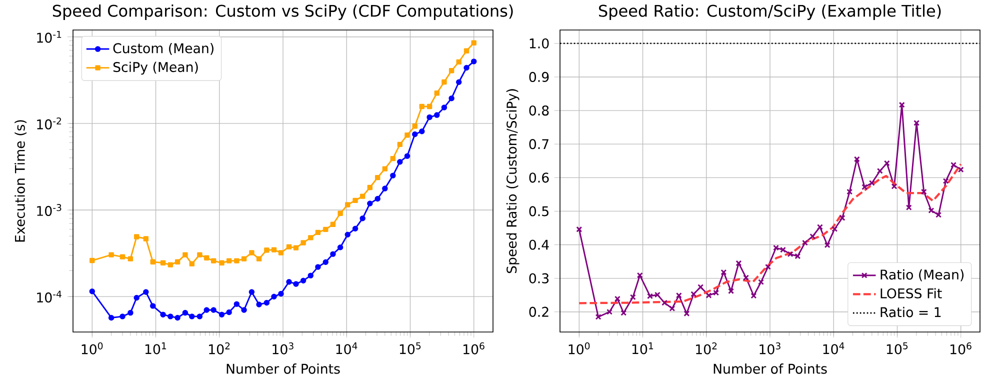 This screenshot has width=989, height=390. Describe the element at coordinates (20, 181) in the screenshot. I see `y-axis-title: Execution Time (s)` at that location.